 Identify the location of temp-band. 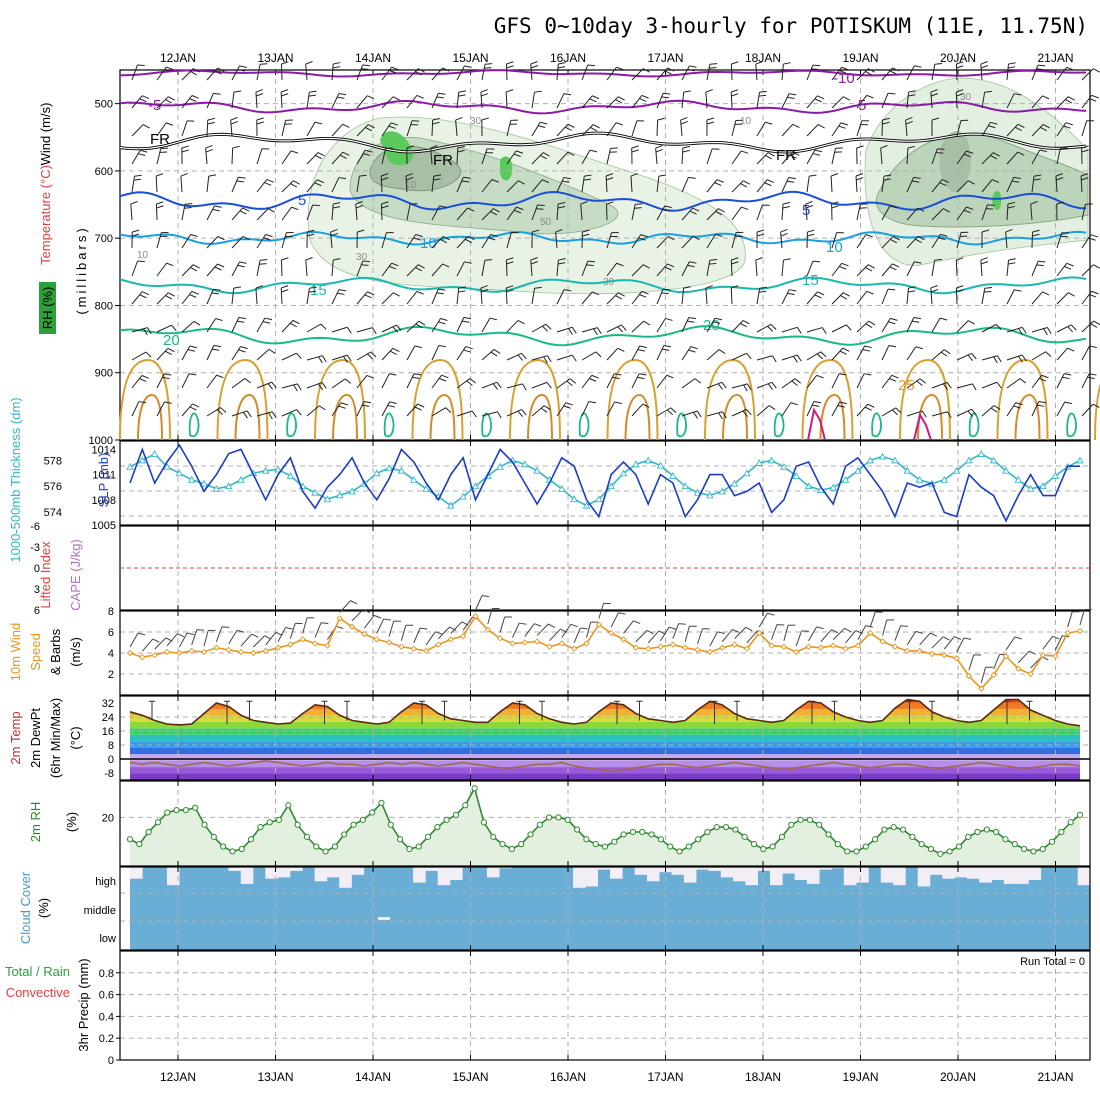
(605, 776).